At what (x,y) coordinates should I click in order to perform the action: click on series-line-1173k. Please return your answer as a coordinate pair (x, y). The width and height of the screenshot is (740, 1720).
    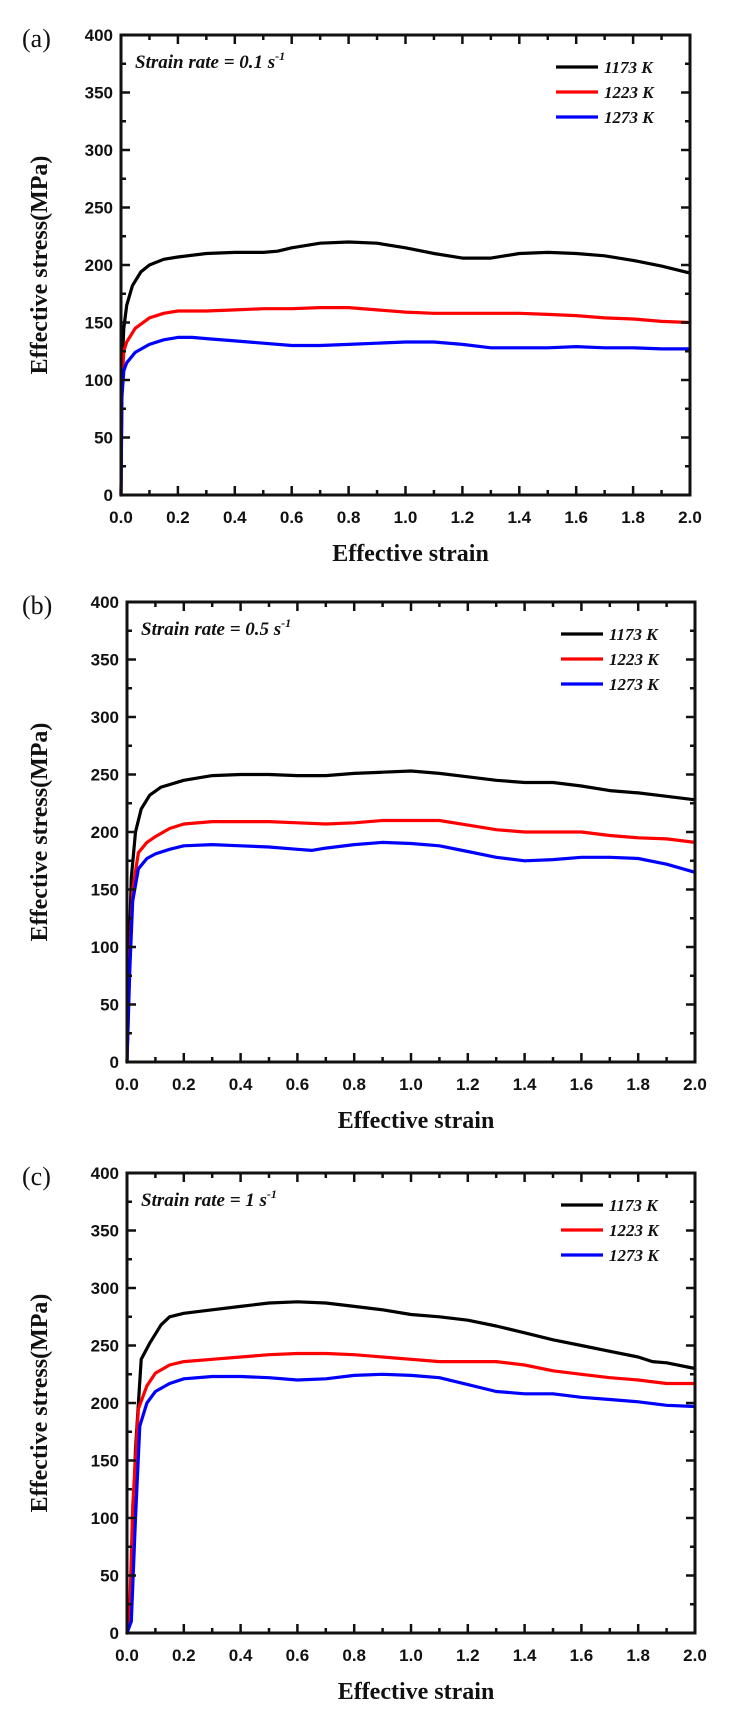
    Looking at the image, I should click on (405, 368).